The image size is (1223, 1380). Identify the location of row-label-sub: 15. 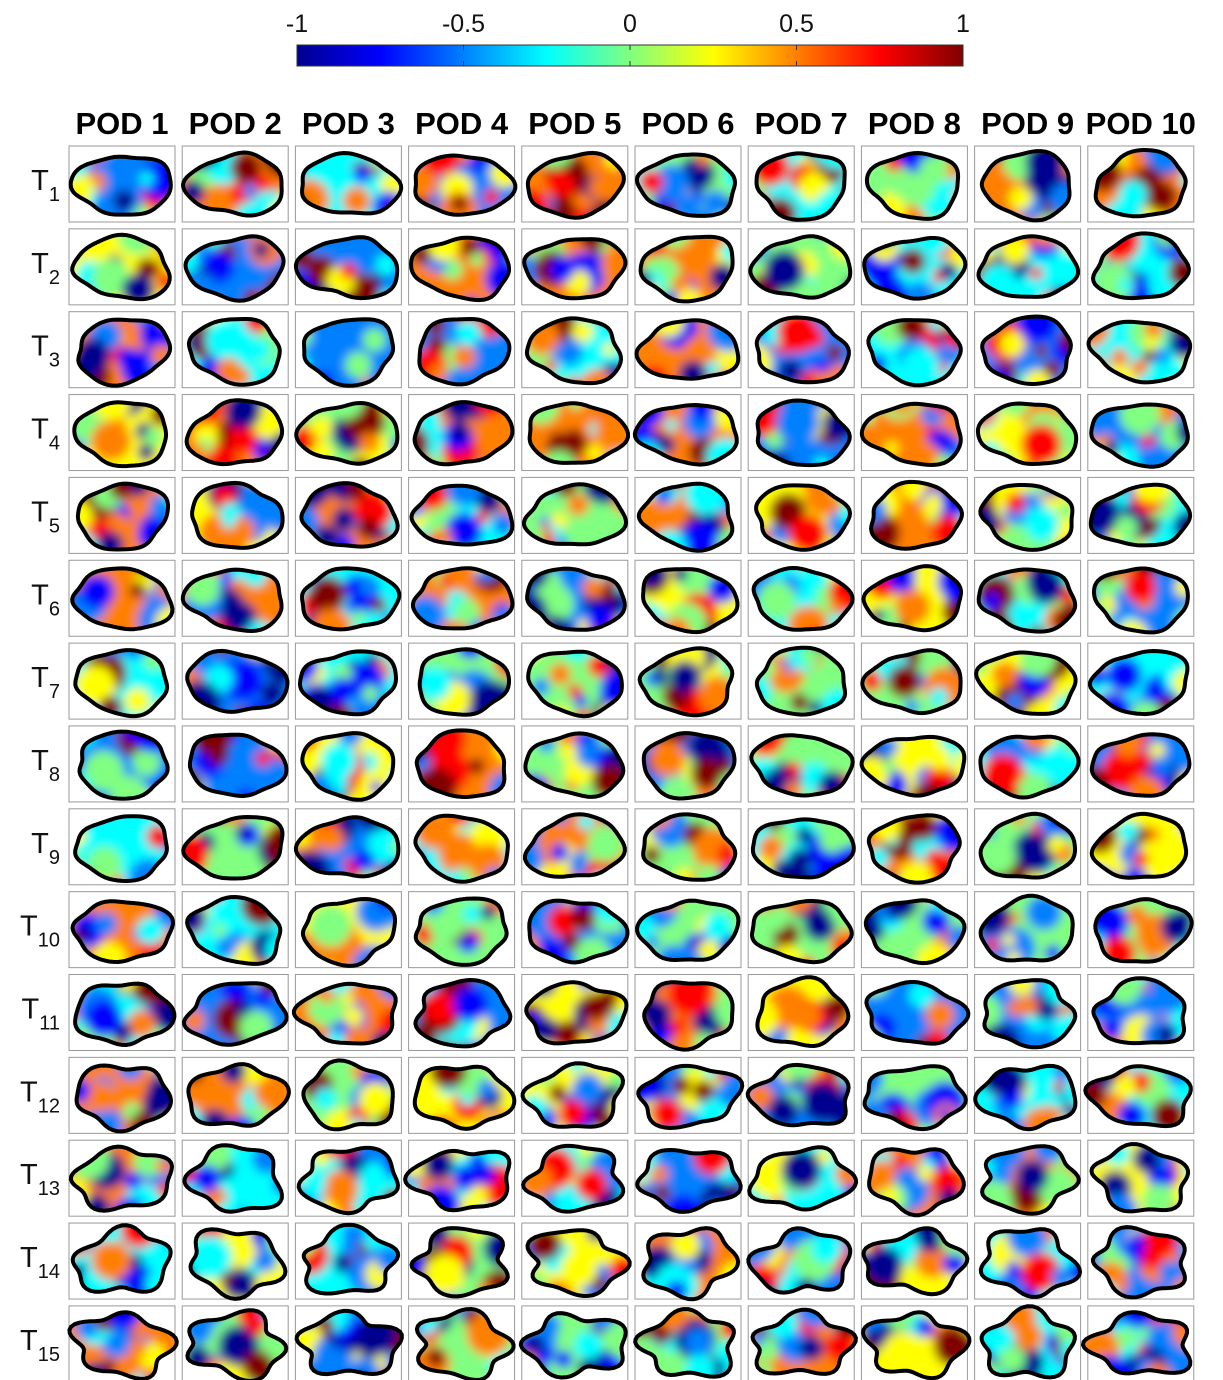
(49, 1355).